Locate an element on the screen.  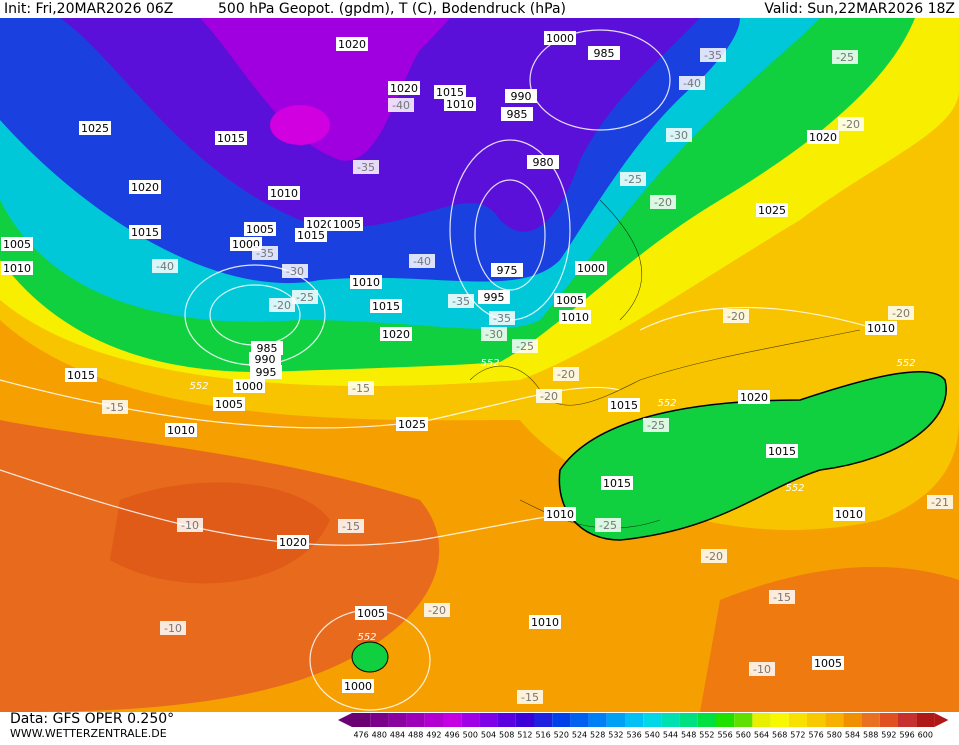
scale-label: 588 is located at coordinates (870, 735).